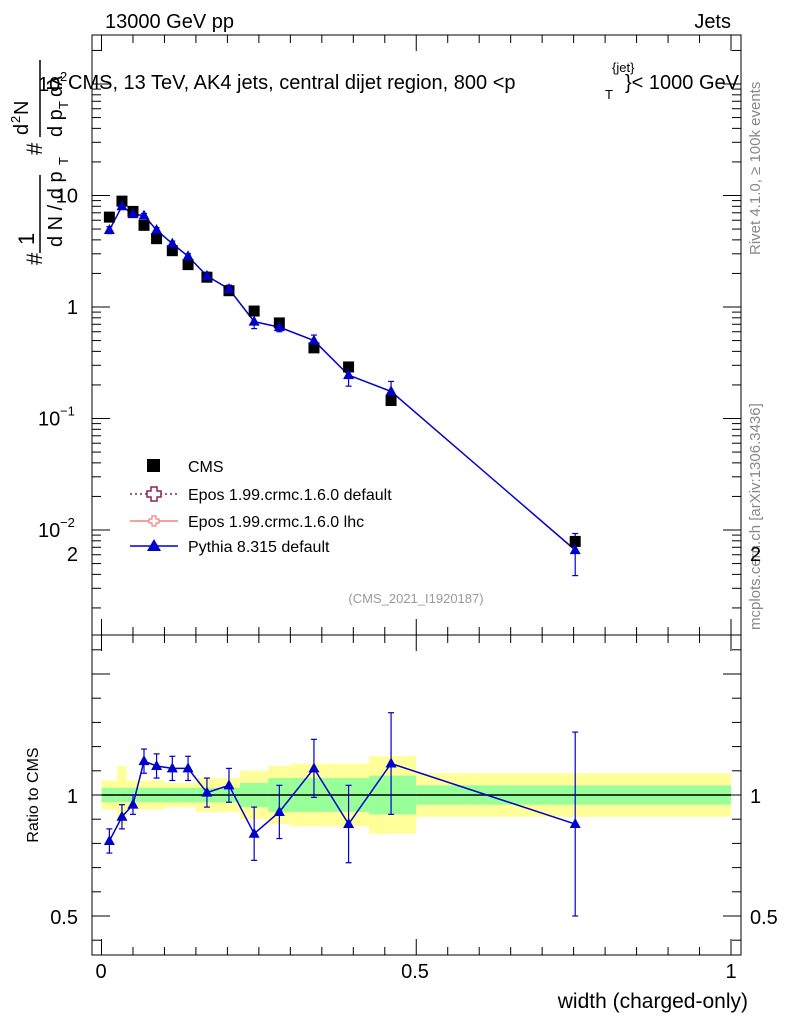  I want to click on ratio-y-tick-label-right: 1, so click(755, 797).